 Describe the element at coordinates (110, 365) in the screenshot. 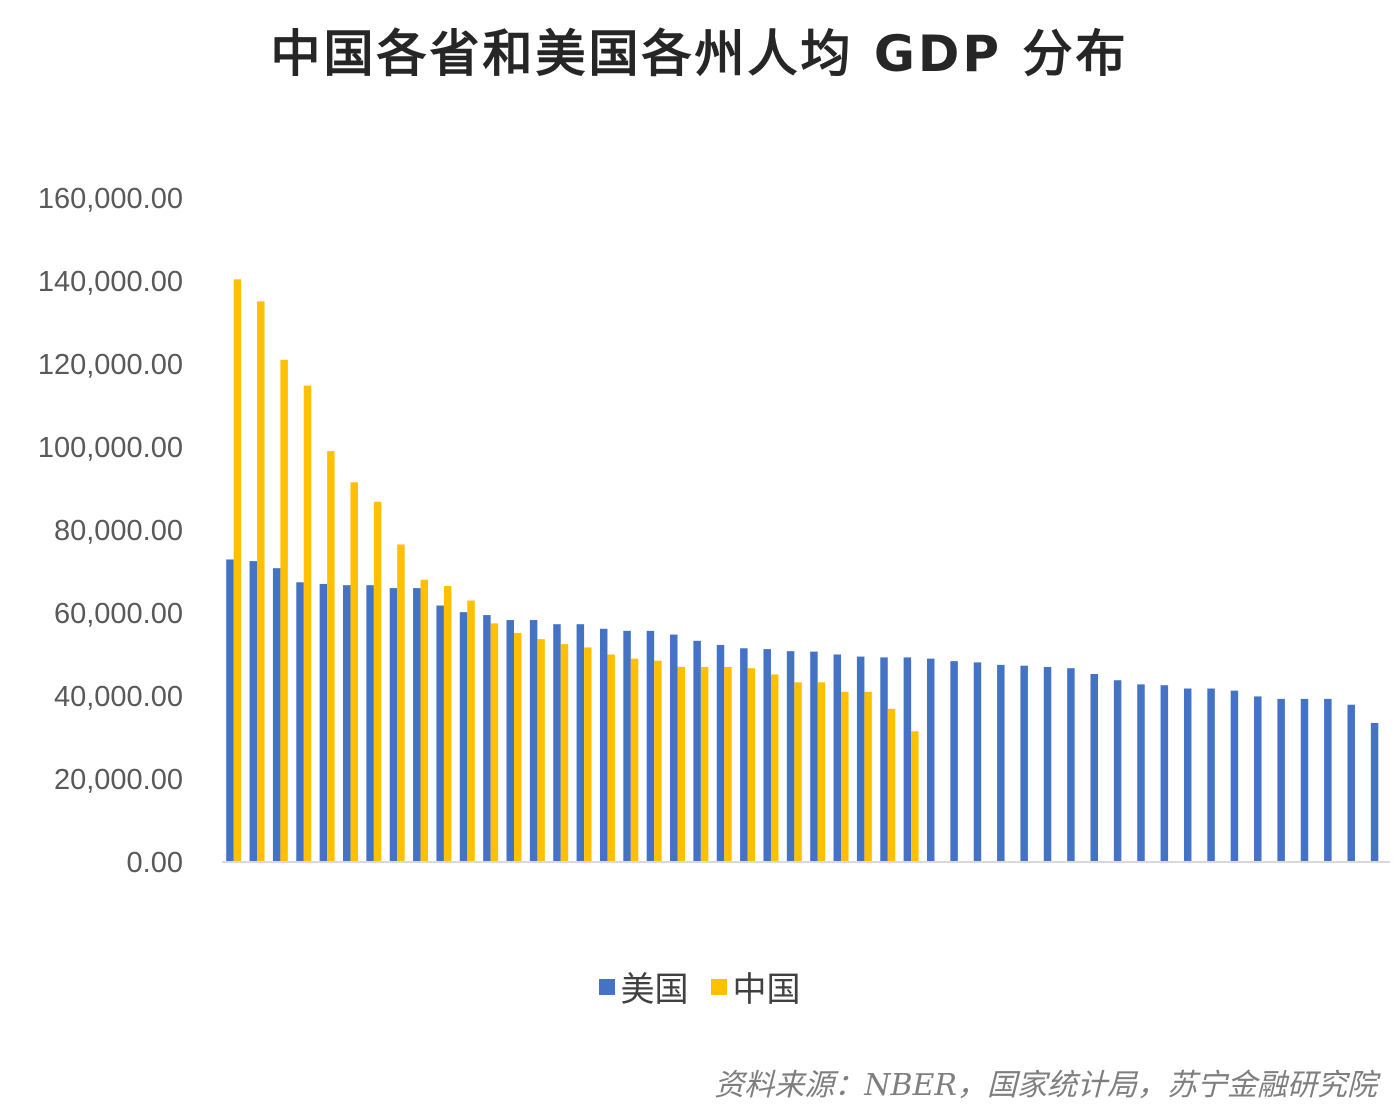

I see `y-tick-label: 120,000.00` at that location.